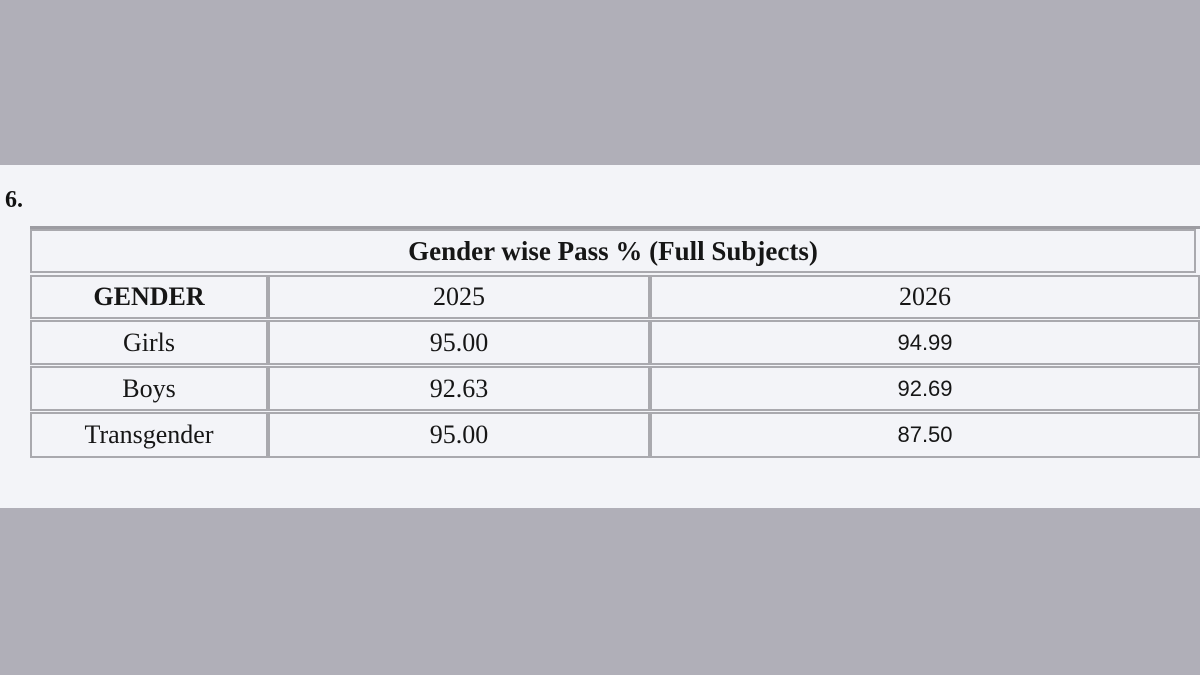 The height and width of the screenshot is (675, 1200). What do you see at coordinates (925, 342) in the screenshot?
I see `cell: 94.99` at bounding box center [925, 342].